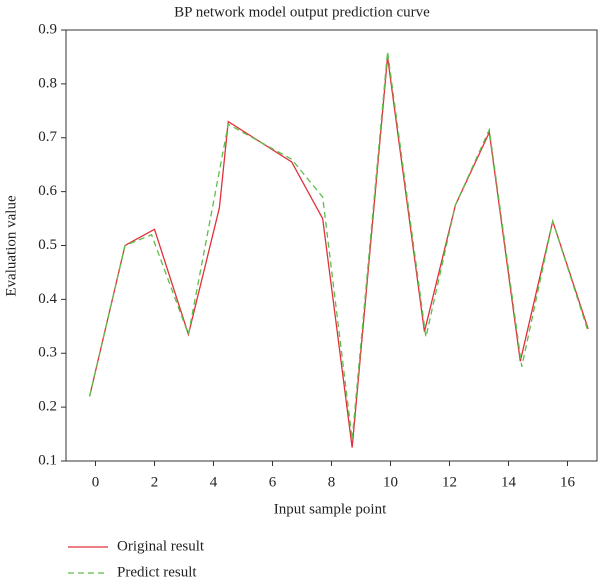  Describe the element at coordinates (47, 137) in the screenshot. I see `y-tick-label: 0.7` at that location.